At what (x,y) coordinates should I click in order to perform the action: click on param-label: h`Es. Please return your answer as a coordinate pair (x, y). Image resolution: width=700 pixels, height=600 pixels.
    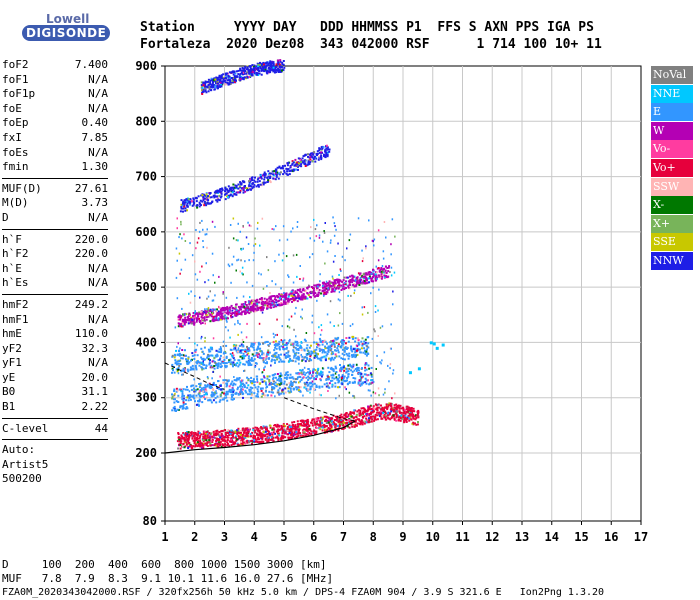
    Looking at the image, I should click on (15, 283).